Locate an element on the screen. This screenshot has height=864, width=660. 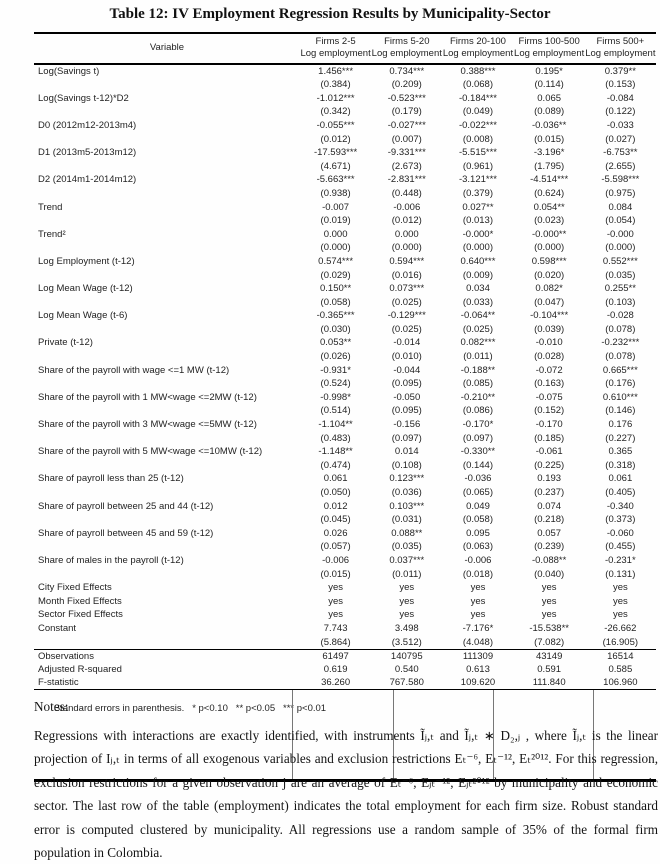
coefficient-value: 0.734*** is located at coordinates (407, 71).